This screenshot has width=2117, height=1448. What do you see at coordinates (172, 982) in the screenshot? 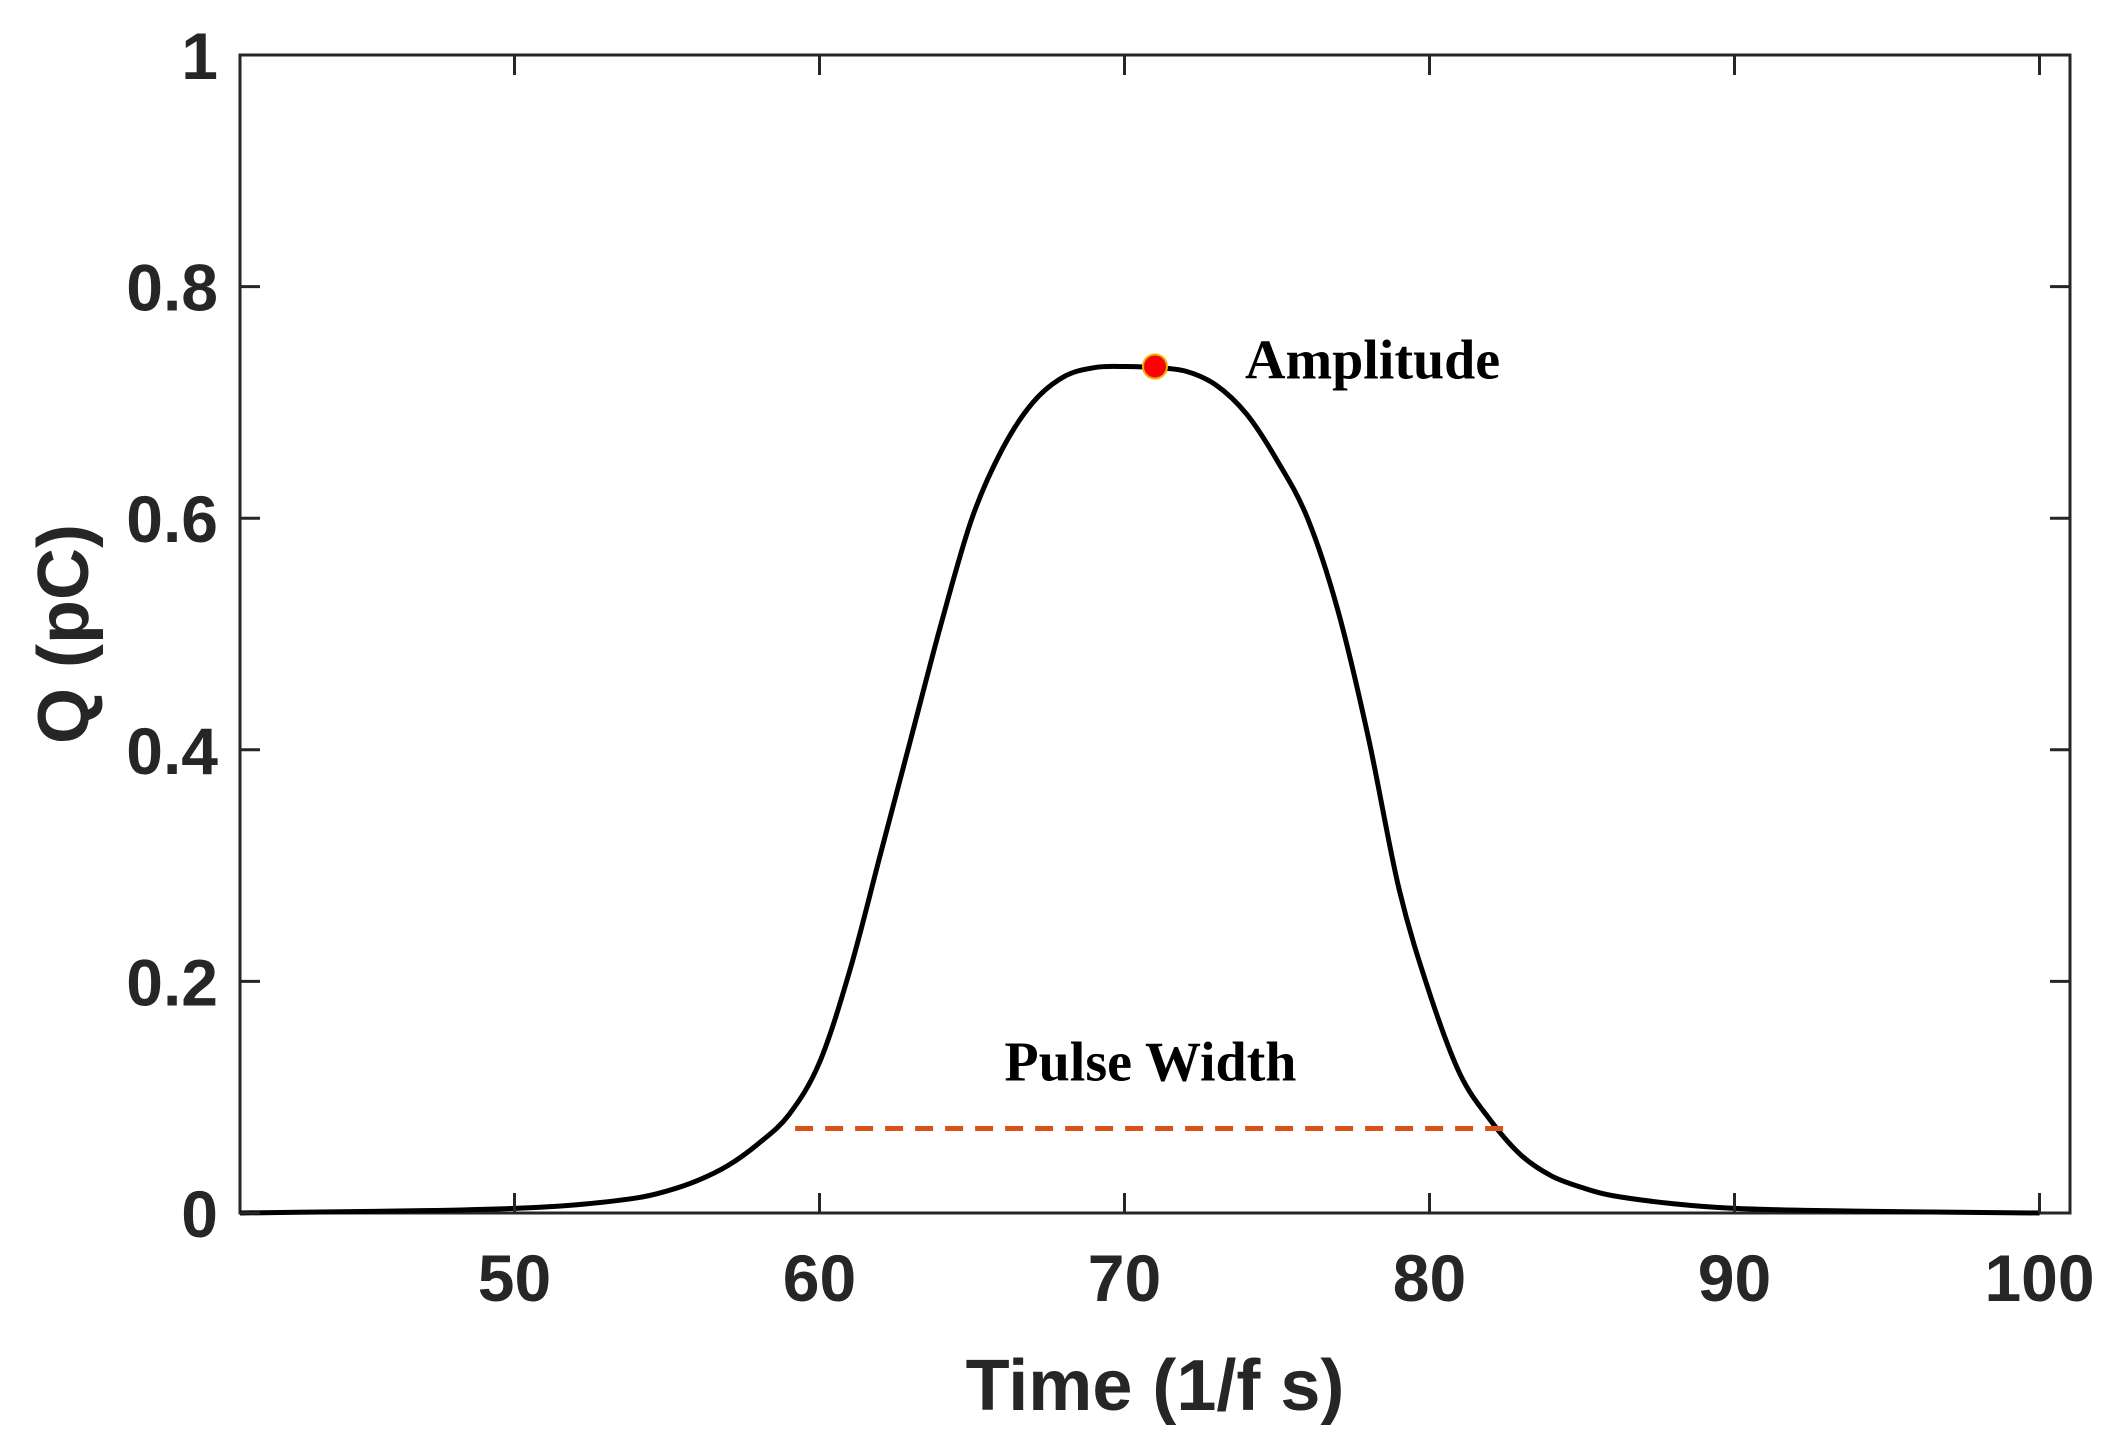
I see `y-tick-label: 0.2` at bounding box center [172, 982].